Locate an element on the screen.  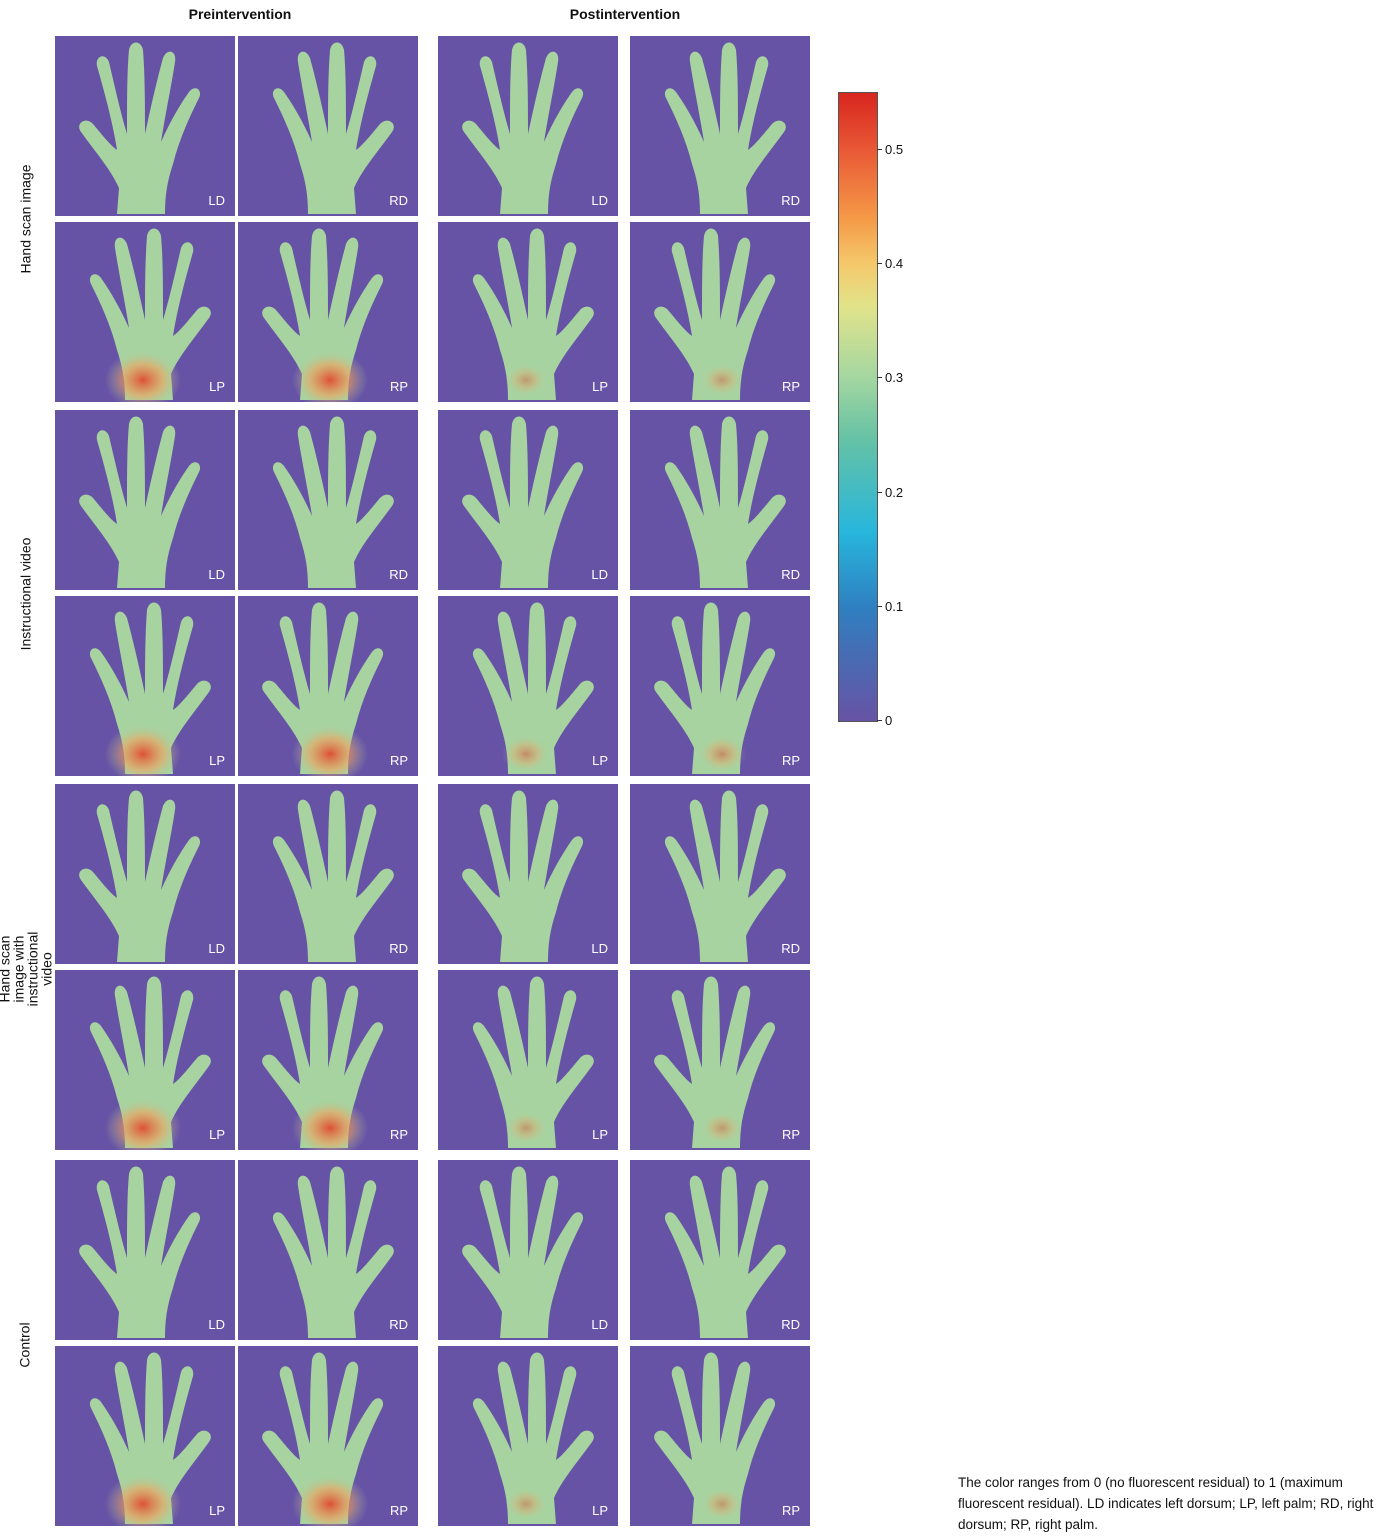
colorbar-gradient is located at coordinates (858, 407).